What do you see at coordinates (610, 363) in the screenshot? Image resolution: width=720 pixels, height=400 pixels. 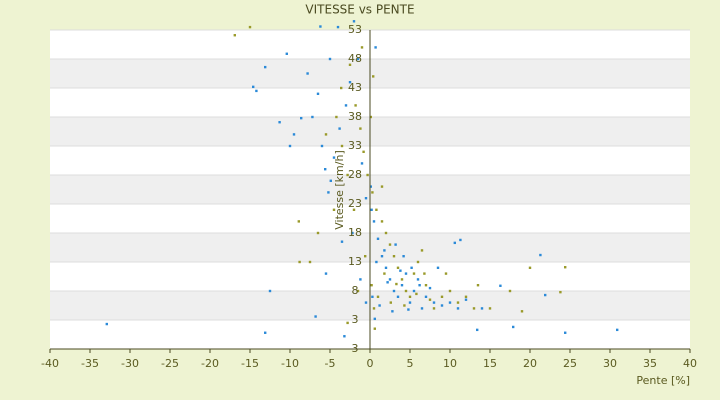 I see `x-tick-label: 30` at bounding box center [610, 363].